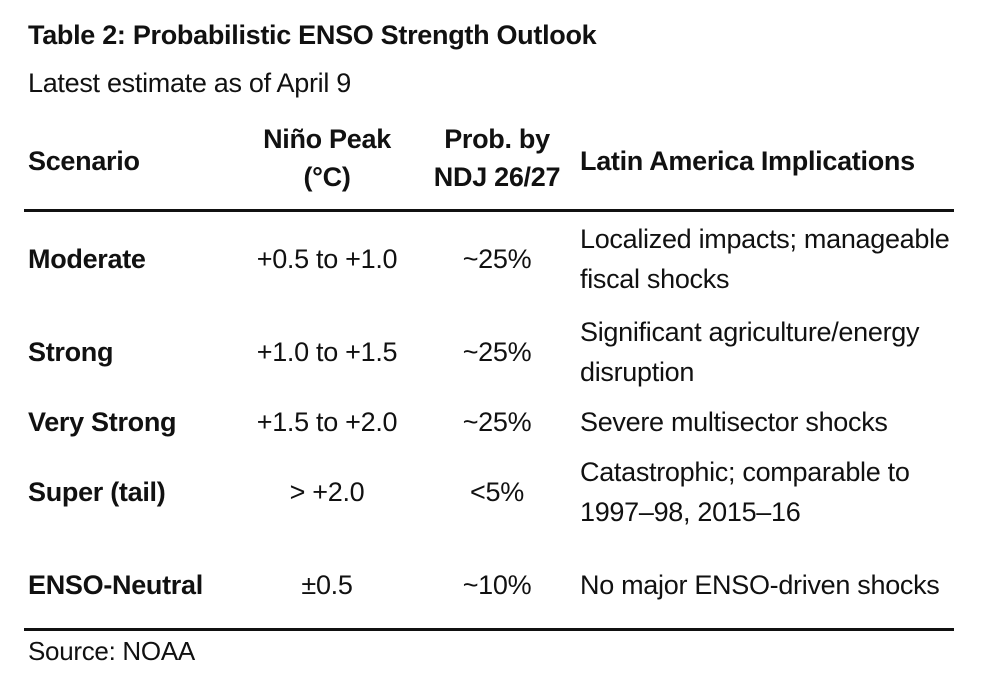 This screenshot has height=675, width=1008. I want to click on header-divider, so click(489, 210).